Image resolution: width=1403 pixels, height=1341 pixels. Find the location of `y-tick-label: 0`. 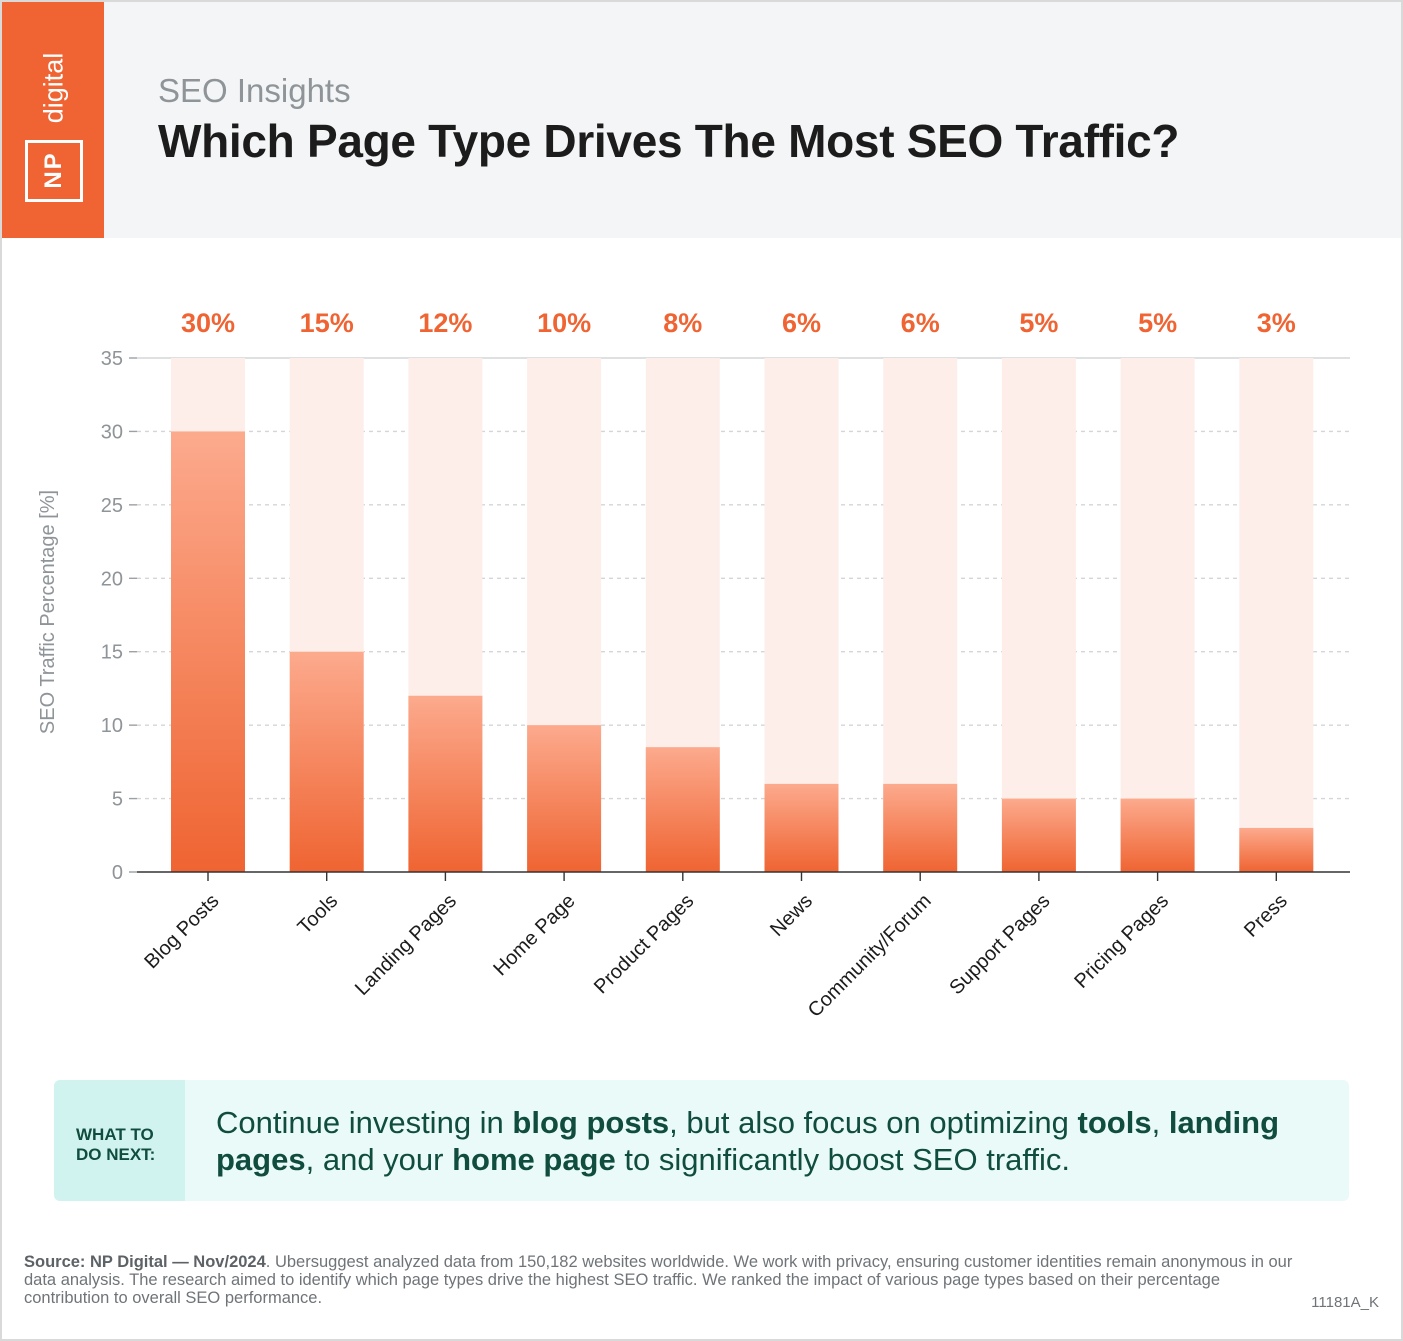

y-tick-label: 0 is located at coordinates (117, 873).